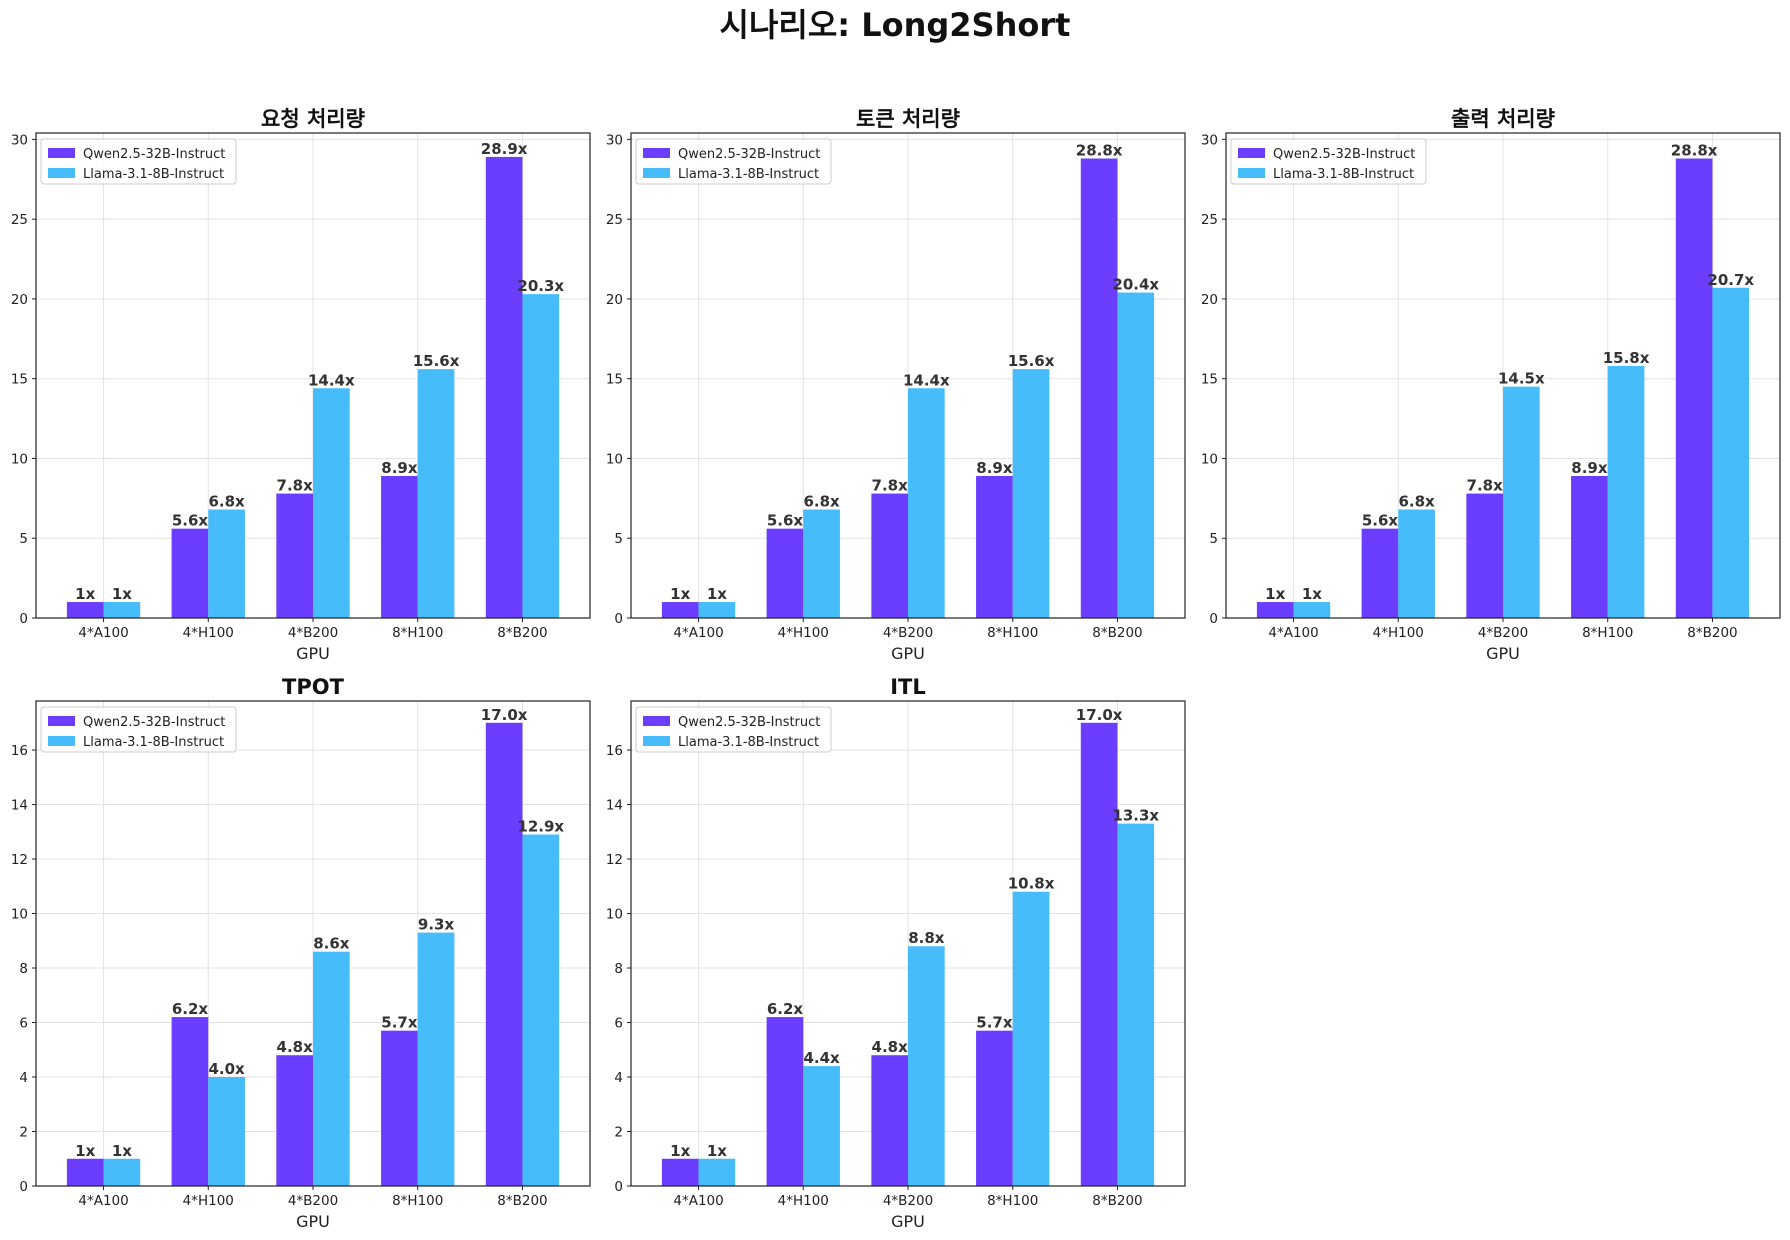 Image resolution: width=1790 pixels, height=1240 pixels. Describe the element at coordinates (504, 715) in the screenshot. I see `bar-value-label: 17.0x` at that location.